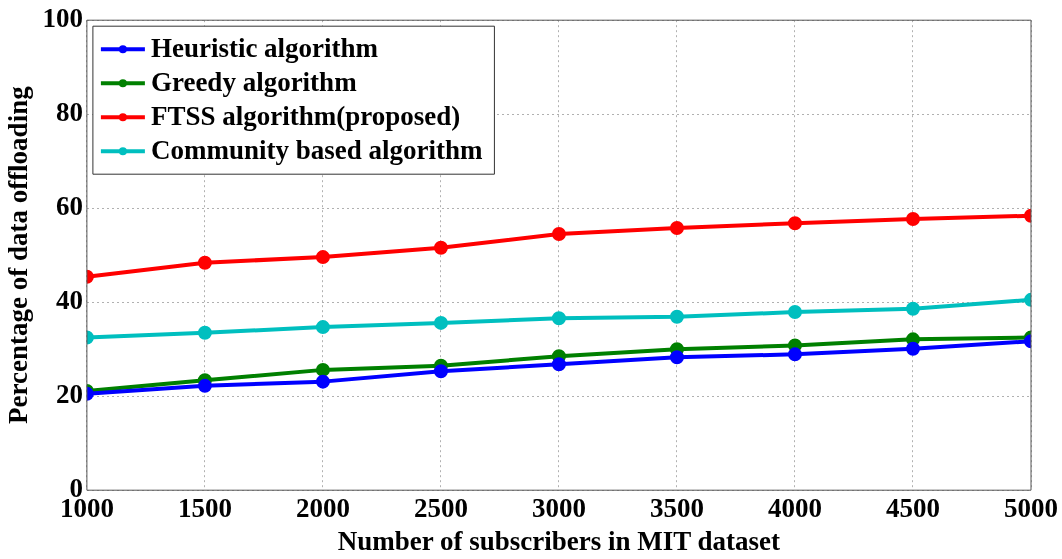  I want to click on x-tick-label: 3500, so click(676, 508).